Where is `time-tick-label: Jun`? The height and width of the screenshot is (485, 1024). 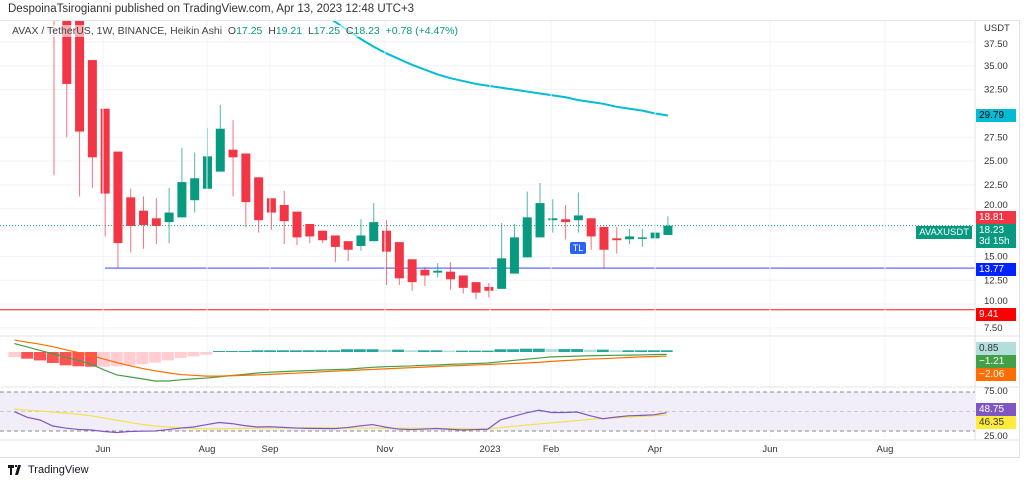
time-tick-label: Jun is located at coordinates (102, 449).